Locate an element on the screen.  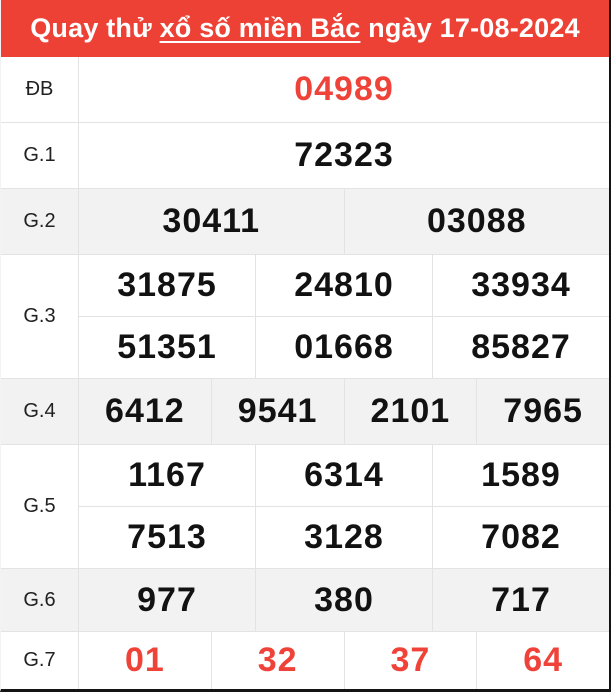
prize-number: 01668 is located at coordinates (343, 347).